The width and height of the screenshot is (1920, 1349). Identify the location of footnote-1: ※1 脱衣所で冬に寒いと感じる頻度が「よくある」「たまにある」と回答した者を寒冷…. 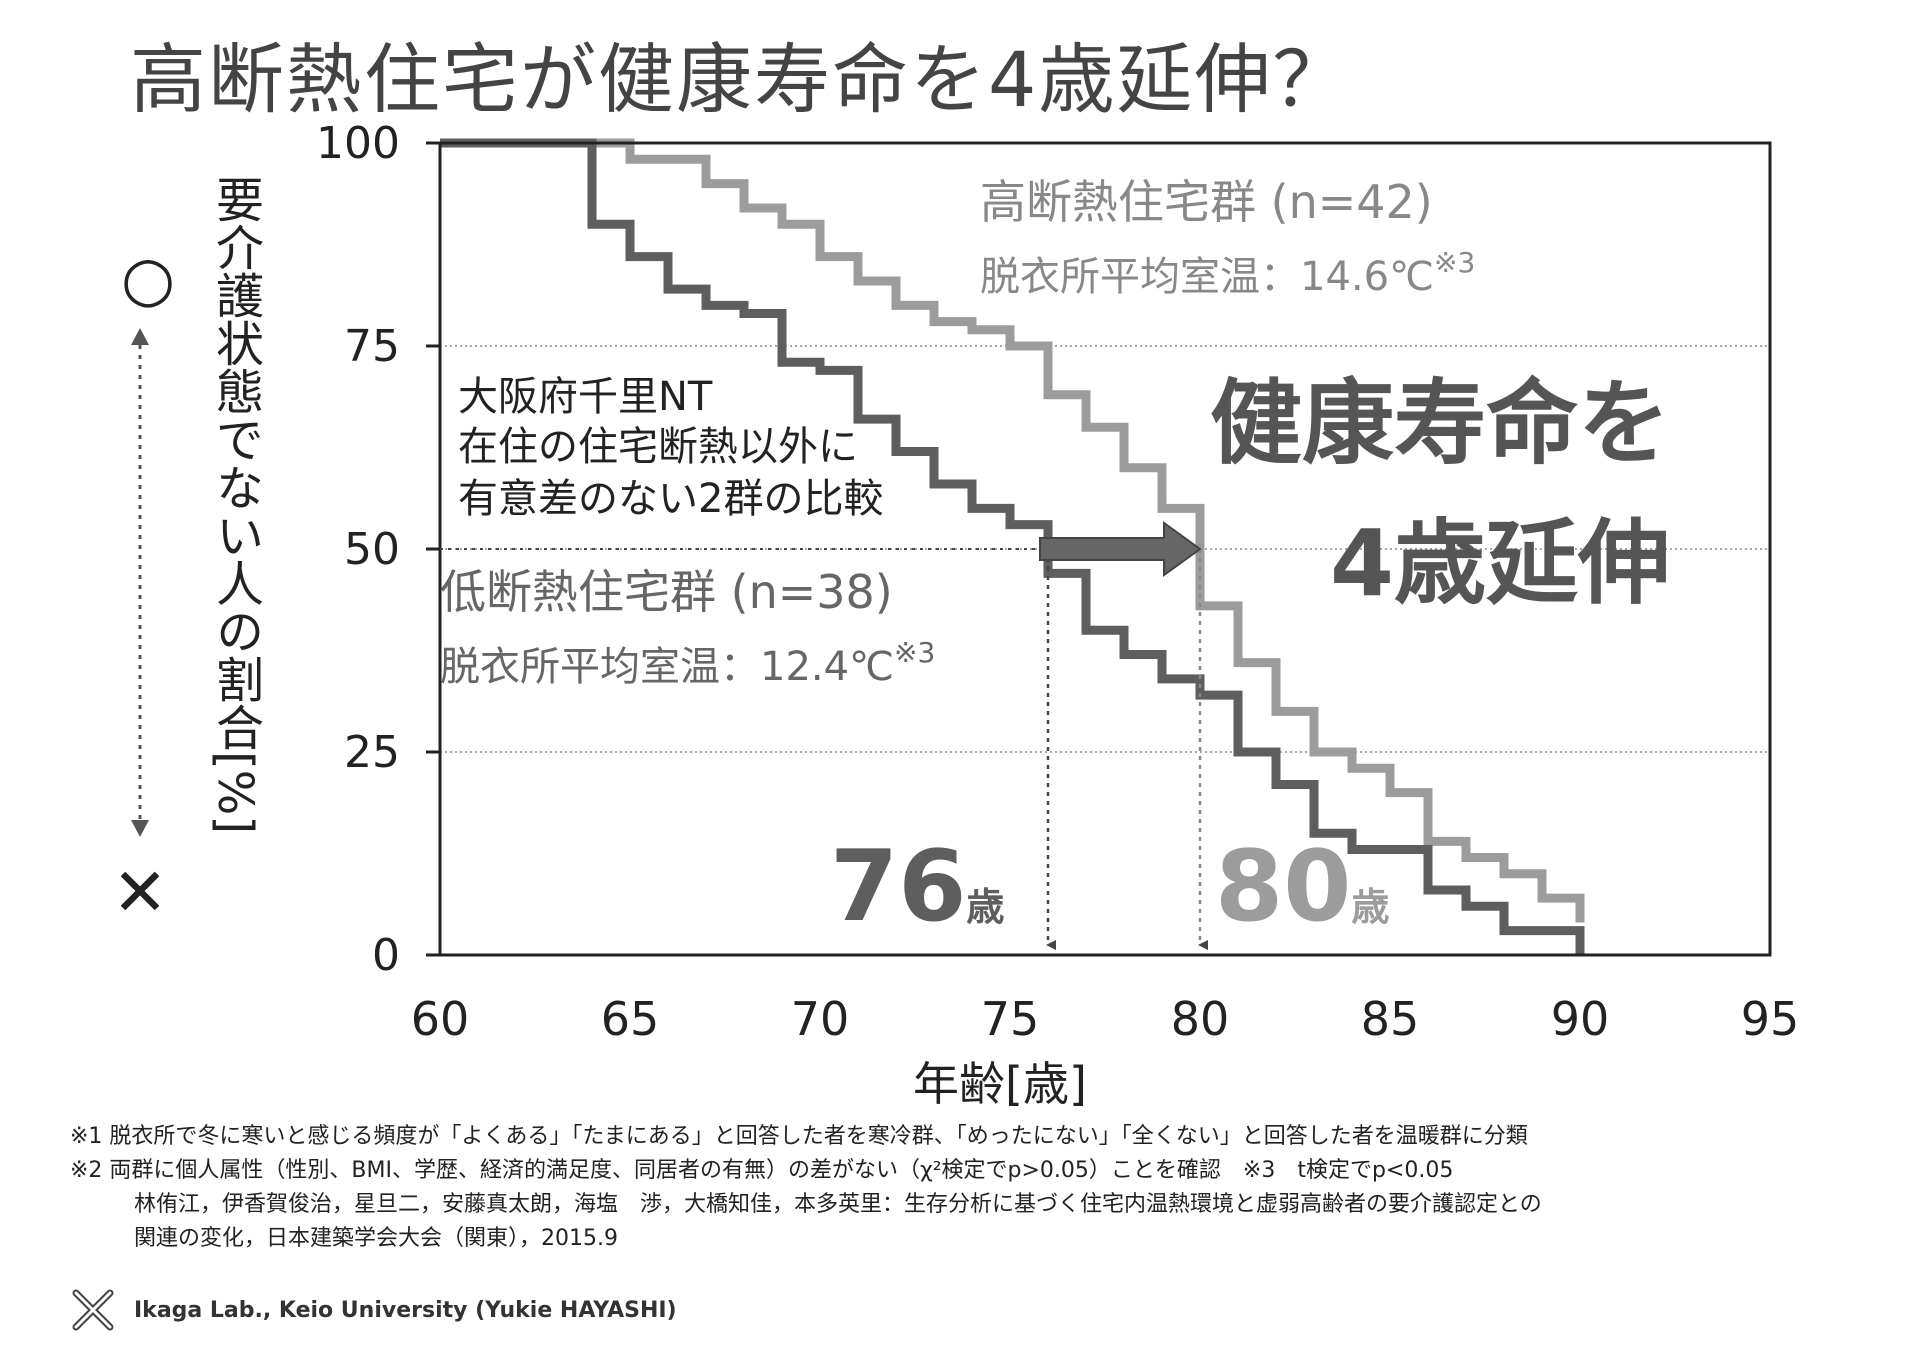
(799, 1136).